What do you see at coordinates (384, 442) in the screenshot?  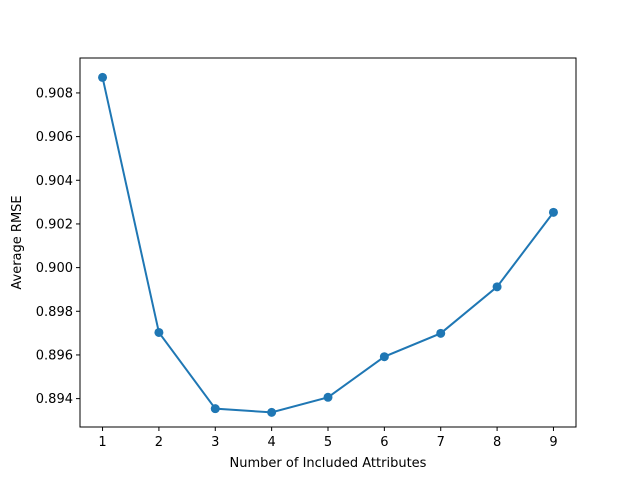 I see `x-tick-label: 6` at bounding box center [384, 442].